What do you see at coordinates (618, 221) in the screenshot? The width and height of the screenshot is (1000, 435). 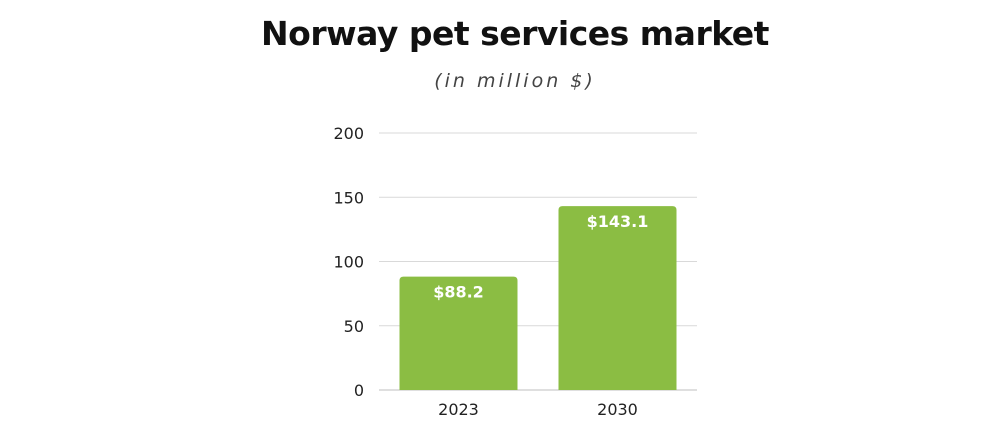 I see `bar-value-label: $143.1` at bounding box center [618, 221].